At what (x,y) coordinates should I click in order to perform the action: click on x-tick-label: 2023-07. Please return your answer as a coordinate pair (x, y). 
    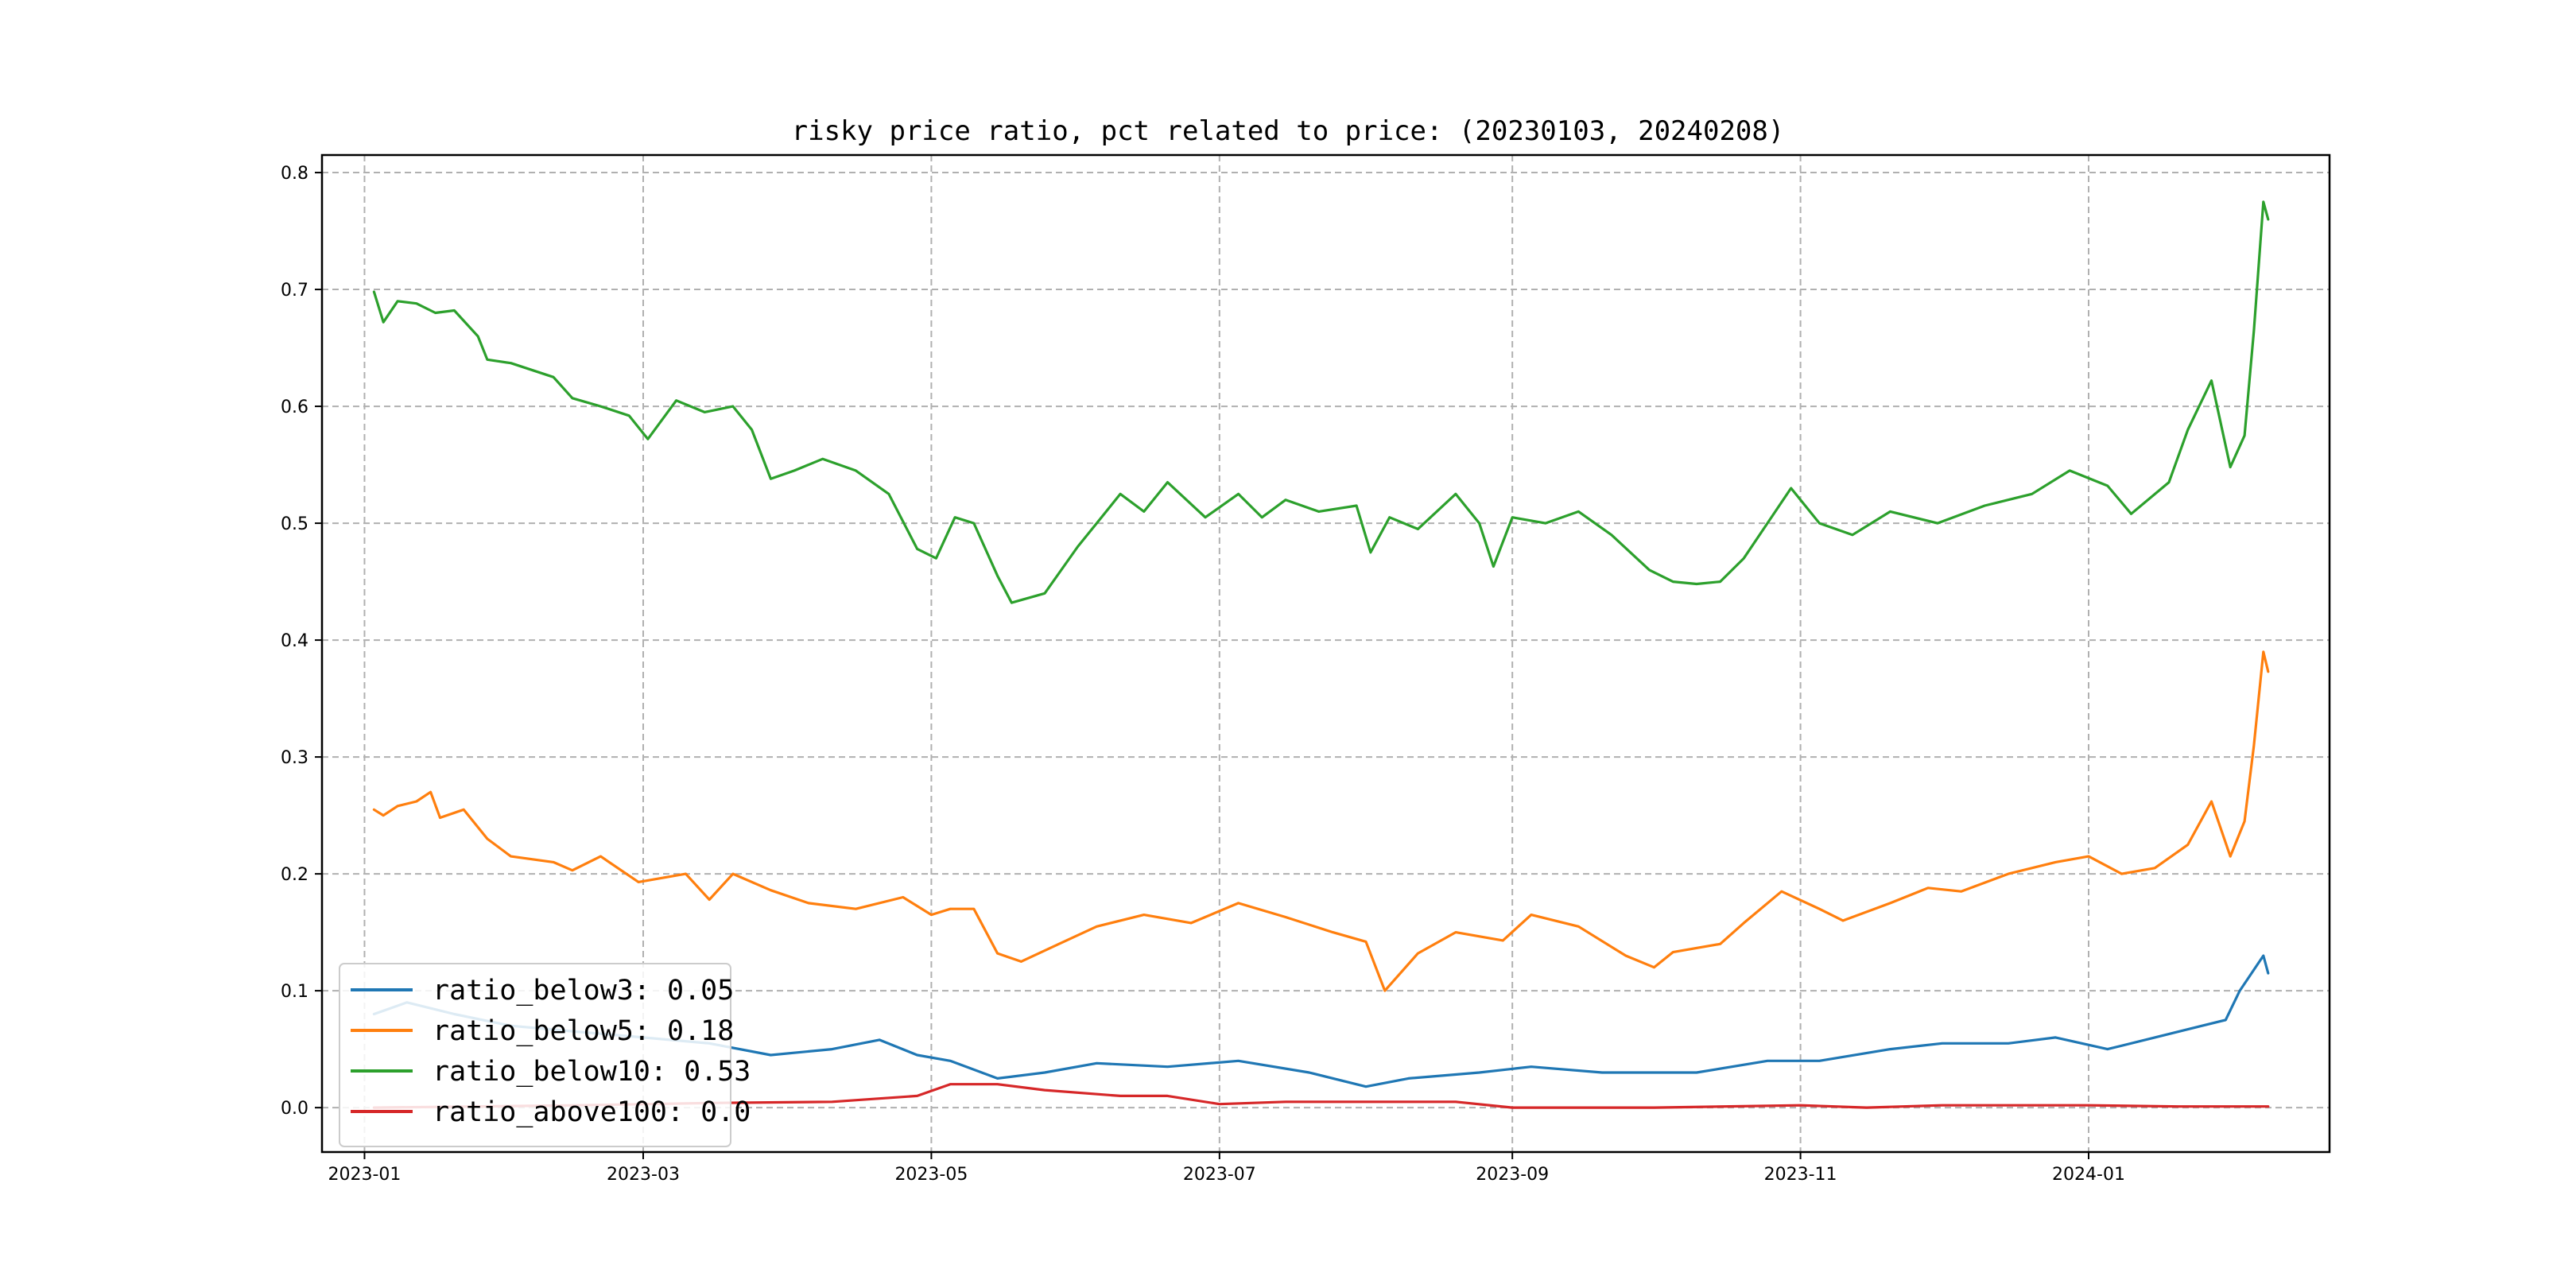
    Looking at the image, I should click on (1219, 1175).